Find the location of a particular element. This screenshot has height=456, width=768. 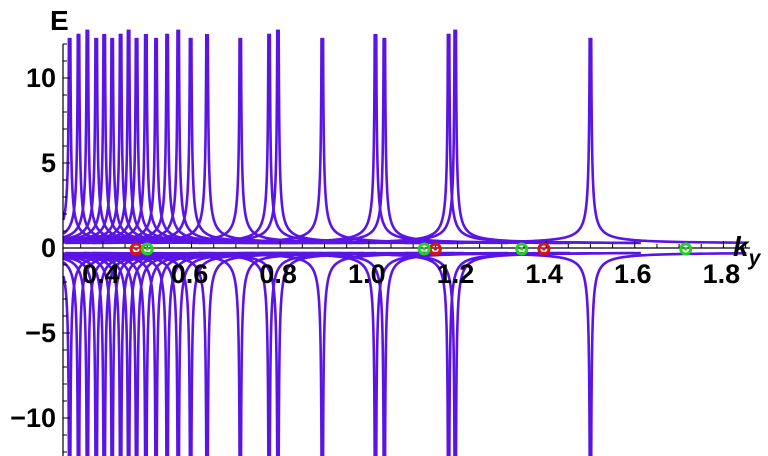

y-tick-label: 5 is located at coordinates (48, 163).